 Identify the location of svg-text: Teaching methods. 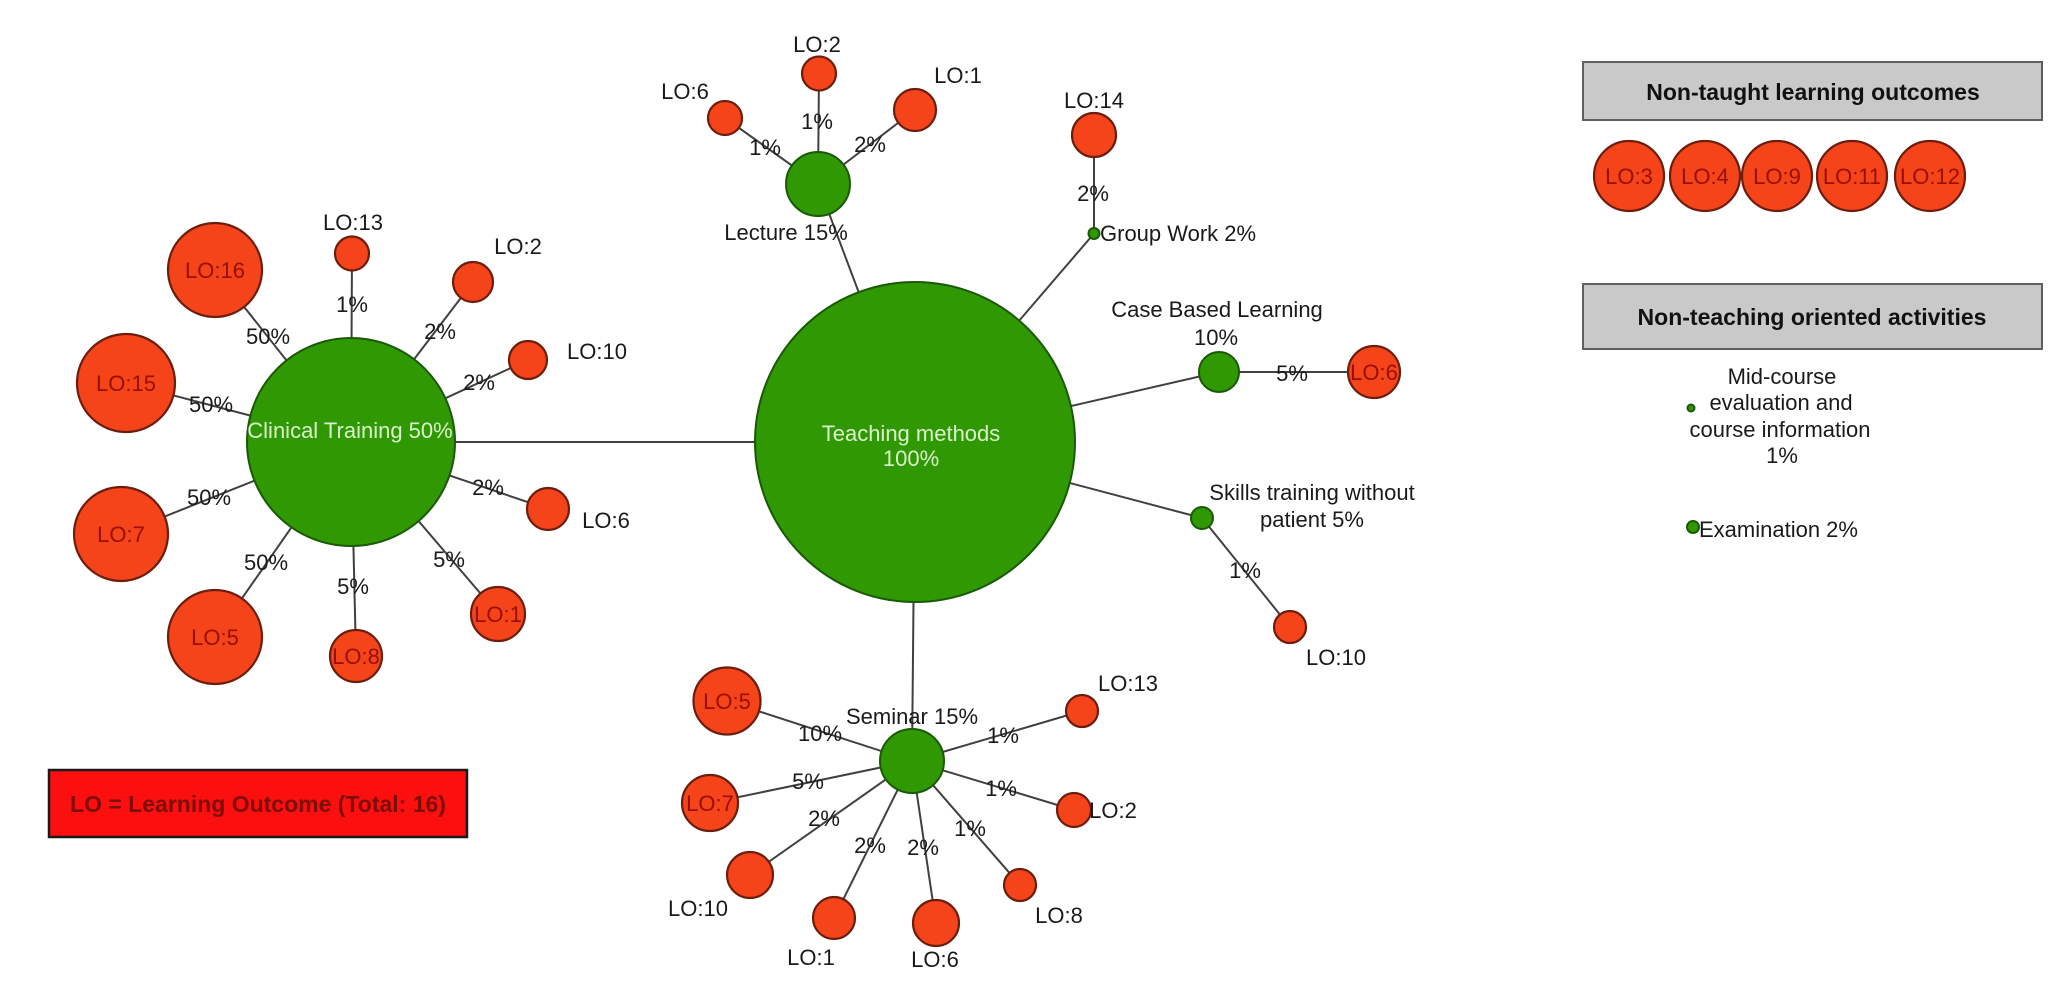
(911, 433).